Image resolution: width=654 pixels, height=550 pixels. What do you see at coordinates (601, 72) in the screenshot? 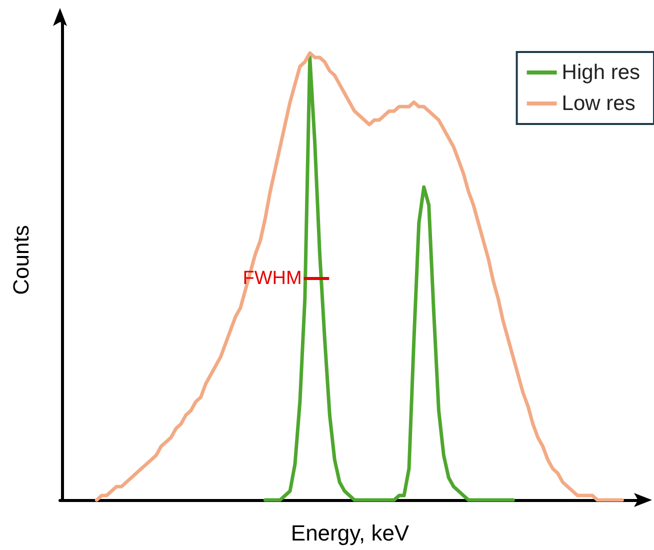
I see `legend-label: High res` at bounding box center [601, 72].